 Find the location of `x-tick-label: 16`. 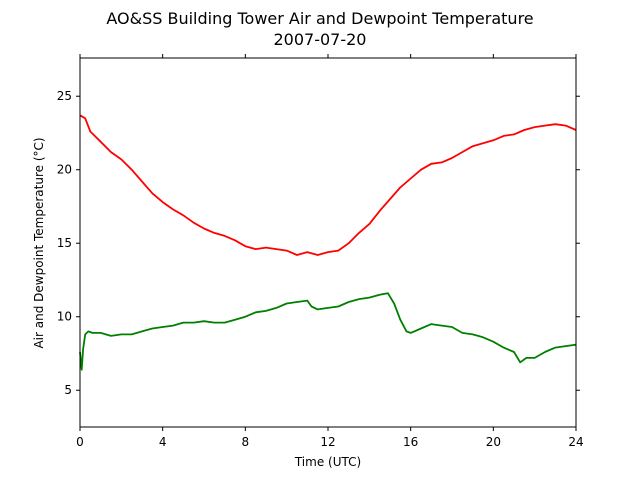

x-tick-label: 16 is located at coordinates (410, 442).